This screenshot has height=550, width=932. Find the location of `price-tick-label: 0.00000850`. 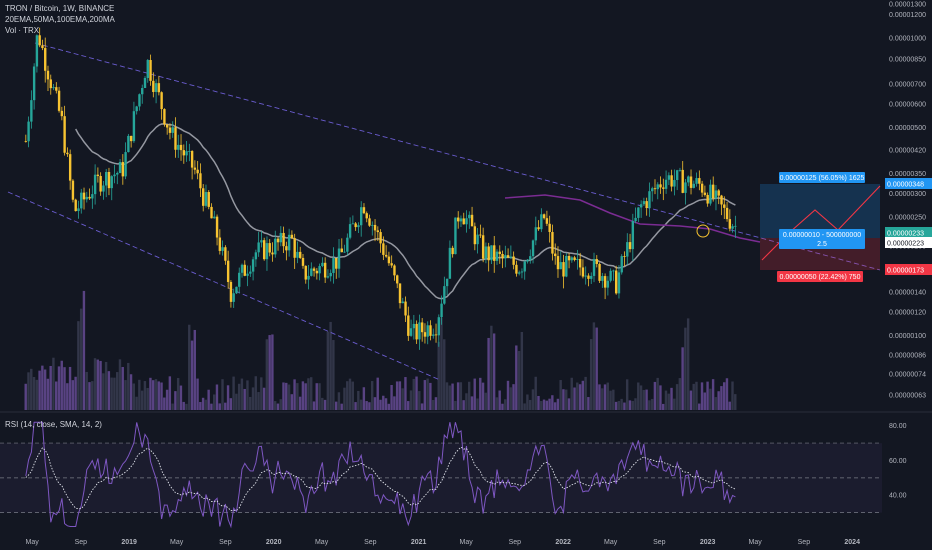

price-tick-label: 0.00000850 is located at coordinates (907, 59).